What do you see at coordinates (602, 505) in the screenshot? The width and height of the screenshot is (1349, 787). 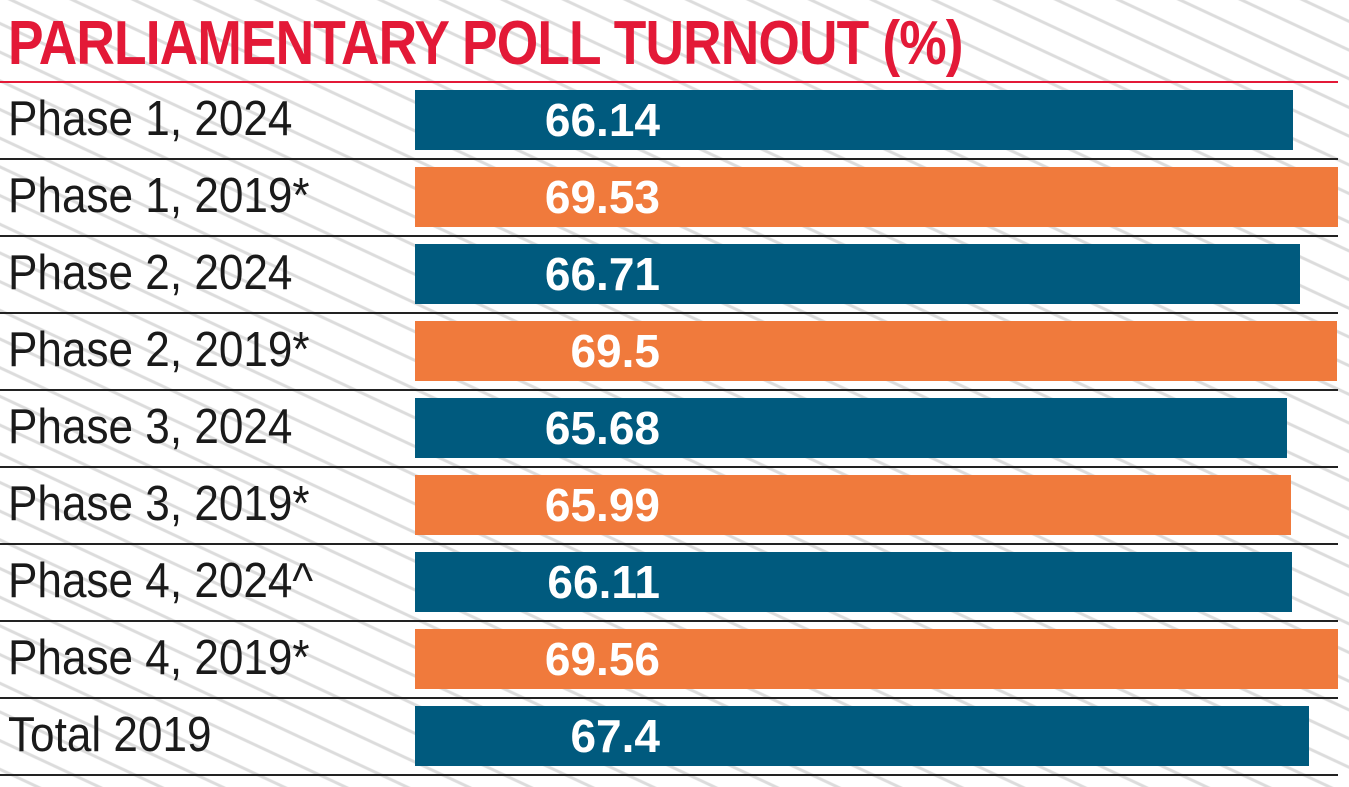 I see `data-label: 65.99` at bounding box center [602, 505].